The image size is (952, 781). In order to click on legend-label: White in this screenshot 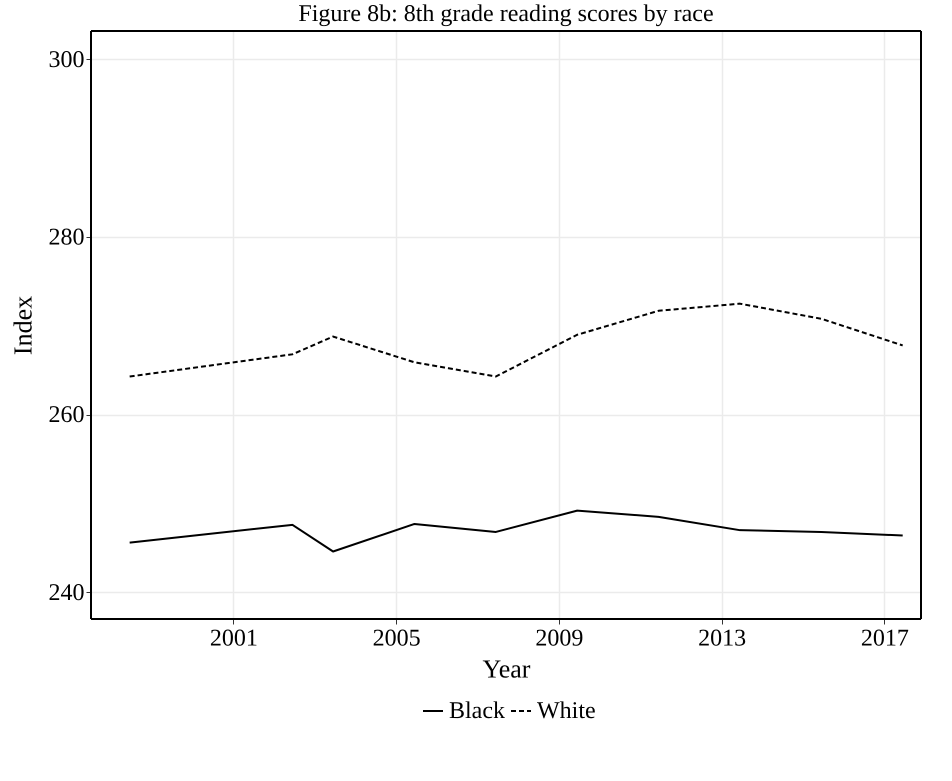, I will do `click(566, 711)`.